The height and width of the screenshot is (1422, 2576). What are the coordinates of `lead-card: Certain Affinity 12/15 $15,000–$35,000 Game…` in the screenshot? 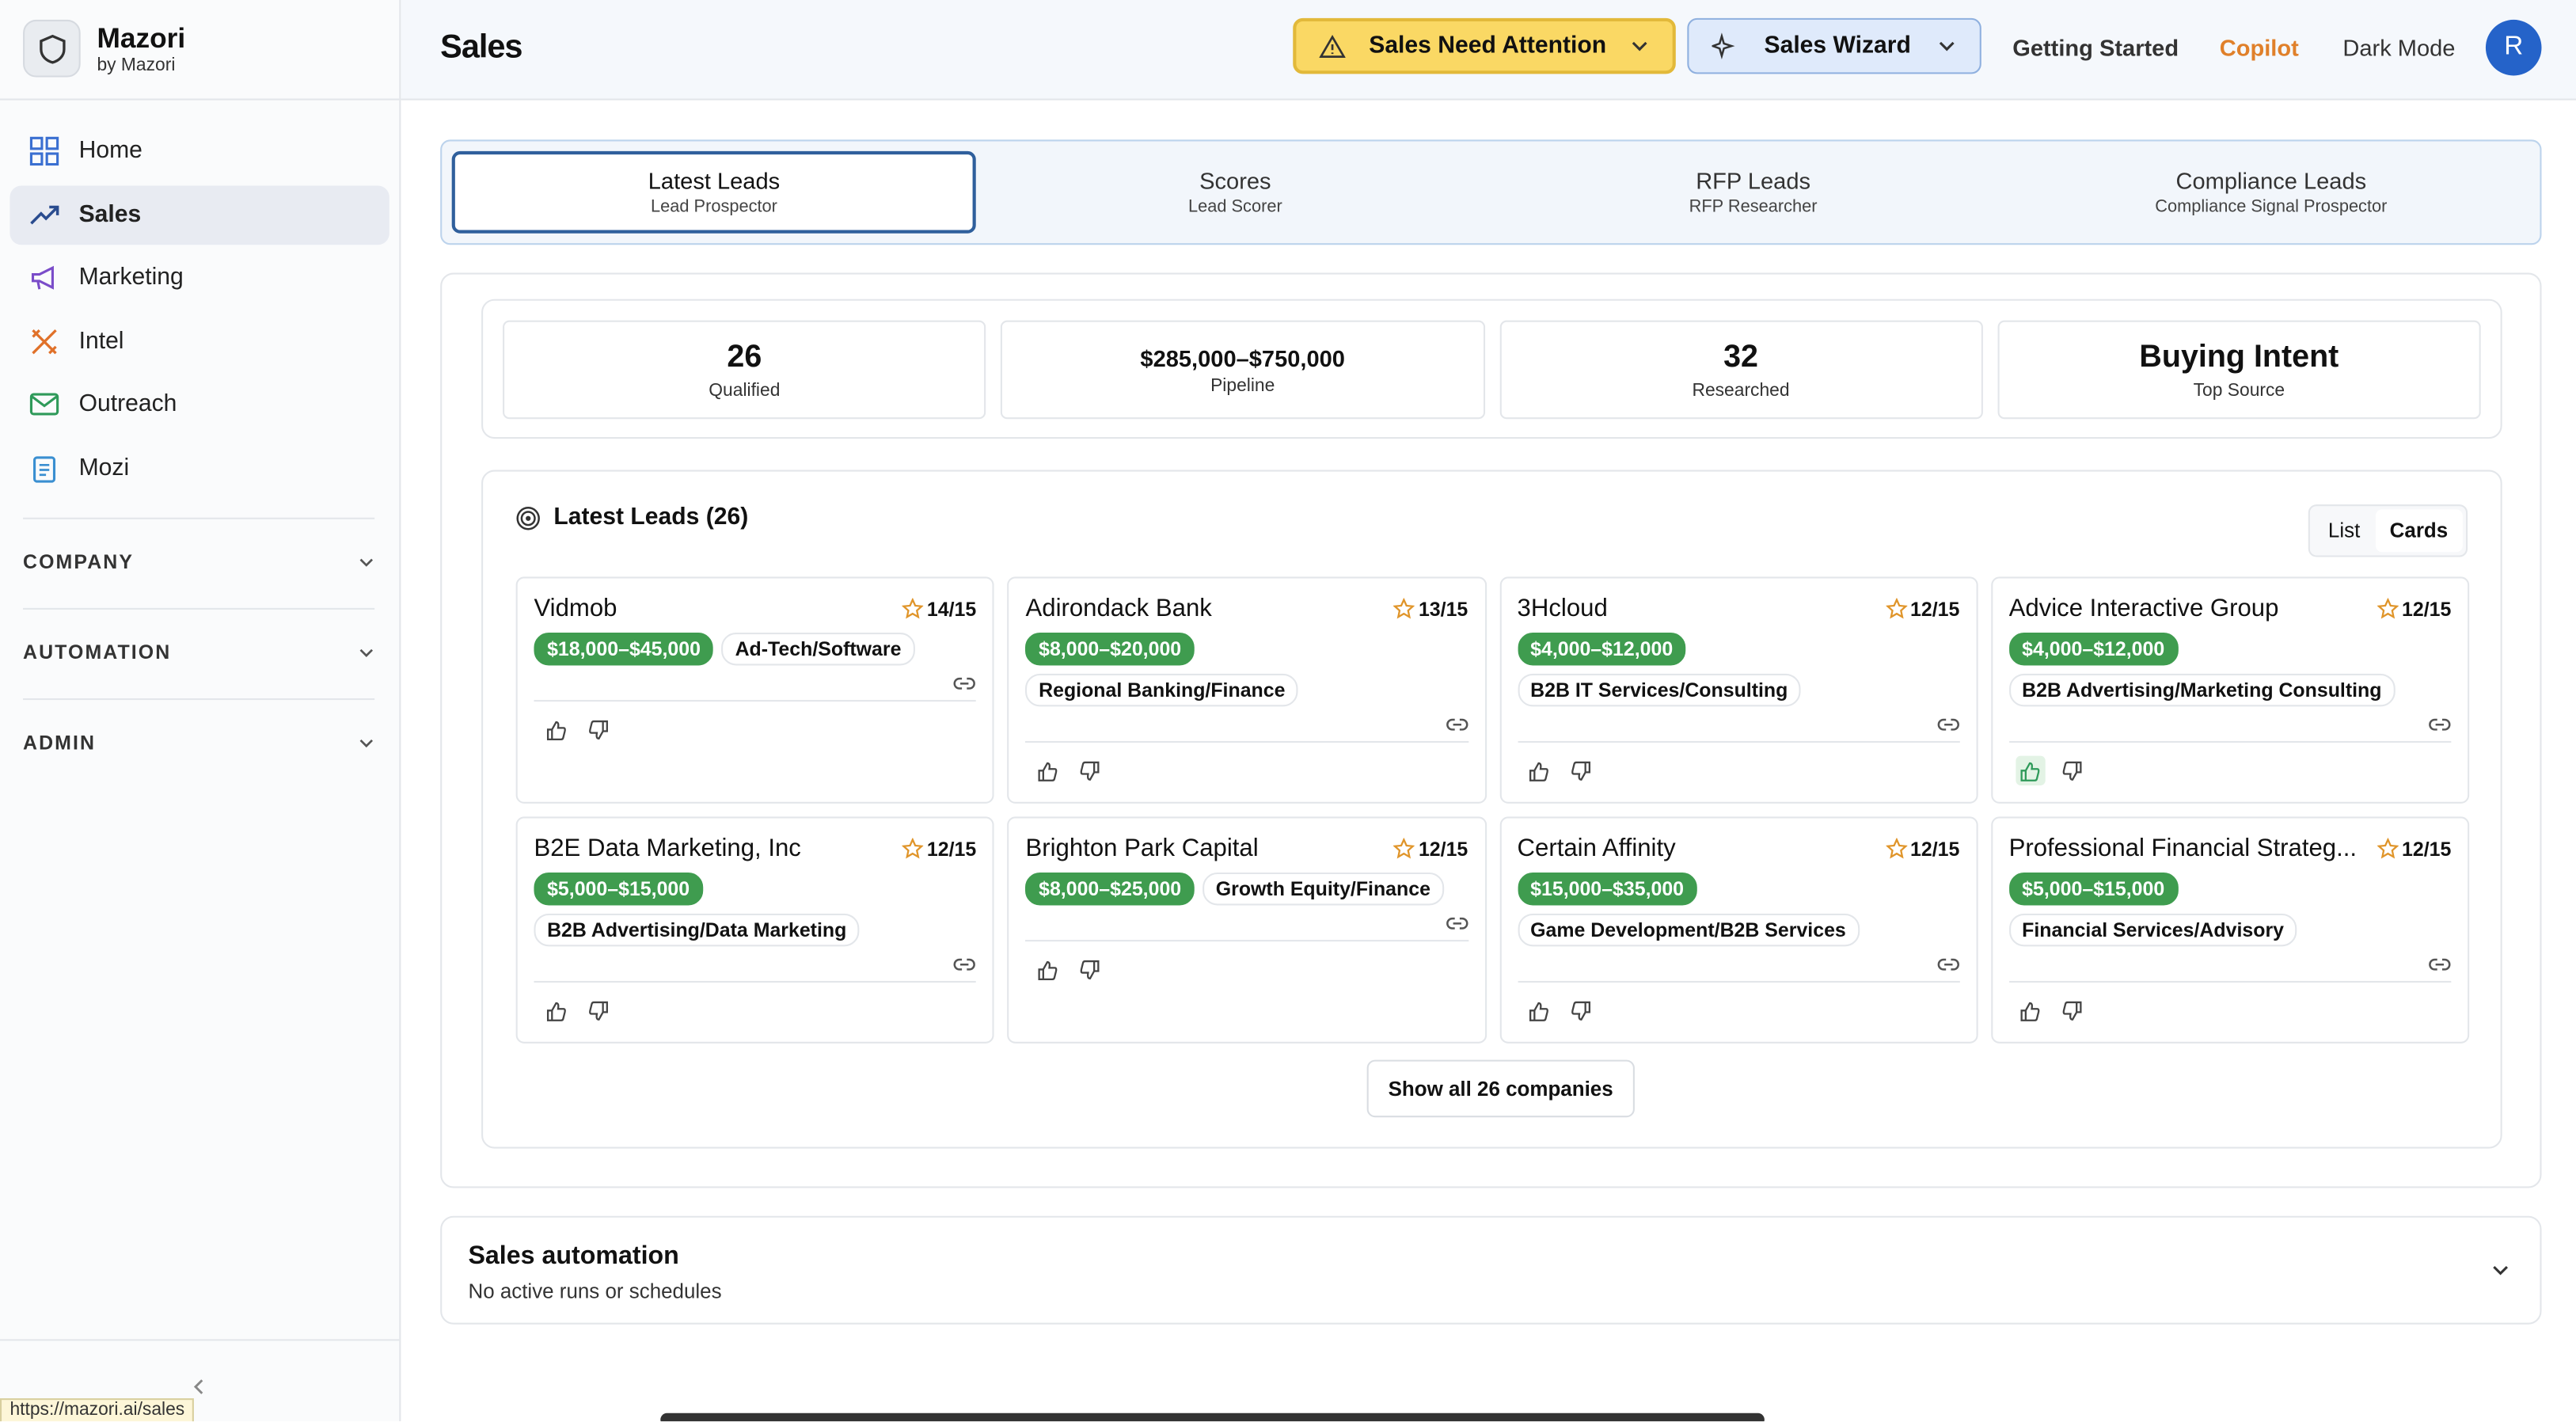 It's located at (1738, 930).